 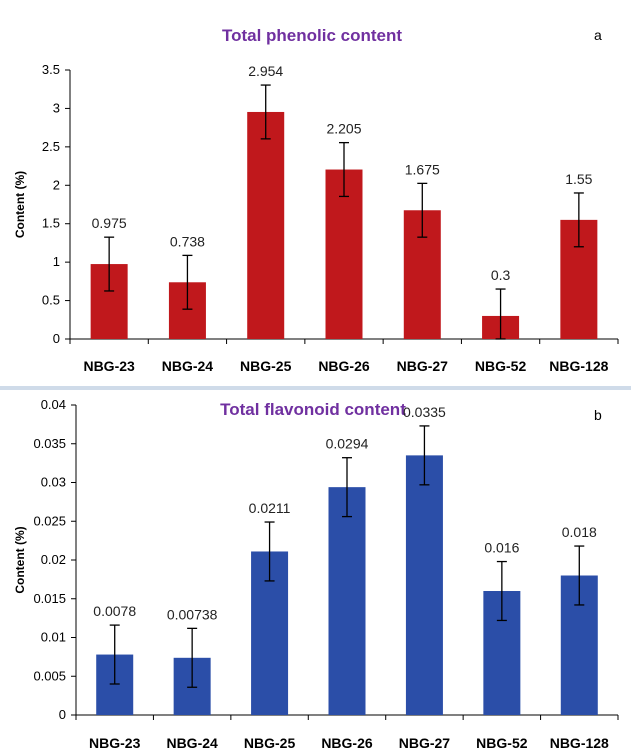 What do you see at coordinates (51, 146) in the screenshot?
I see `y-tick-label: 2.5` at bounding box center [51, 146].